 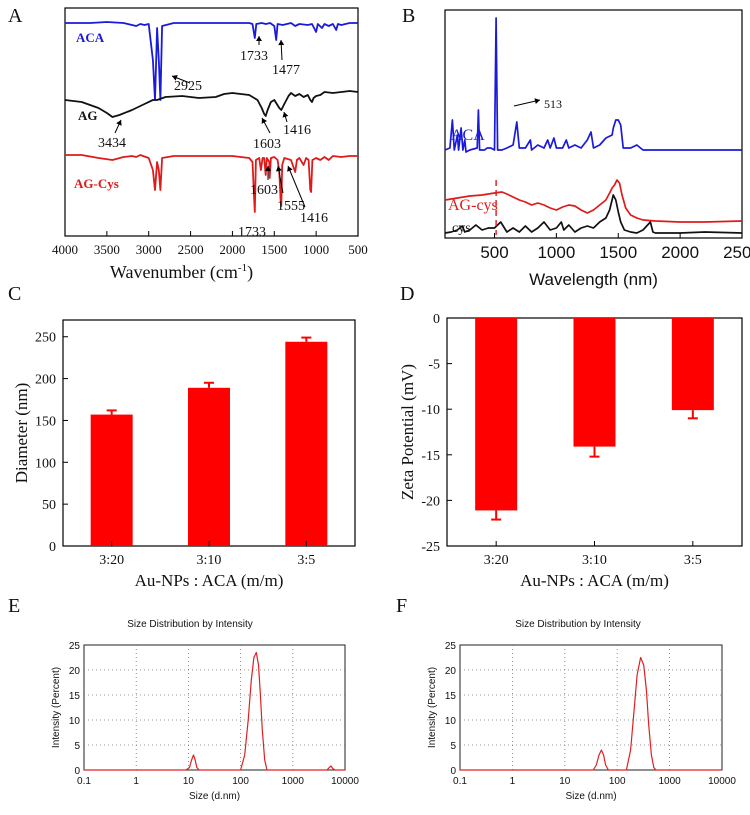 What do you see at coordinates (430, 547) in the screenshot?
I see `panel-d-ytick-label: -25` at bounding box center [430, 547].